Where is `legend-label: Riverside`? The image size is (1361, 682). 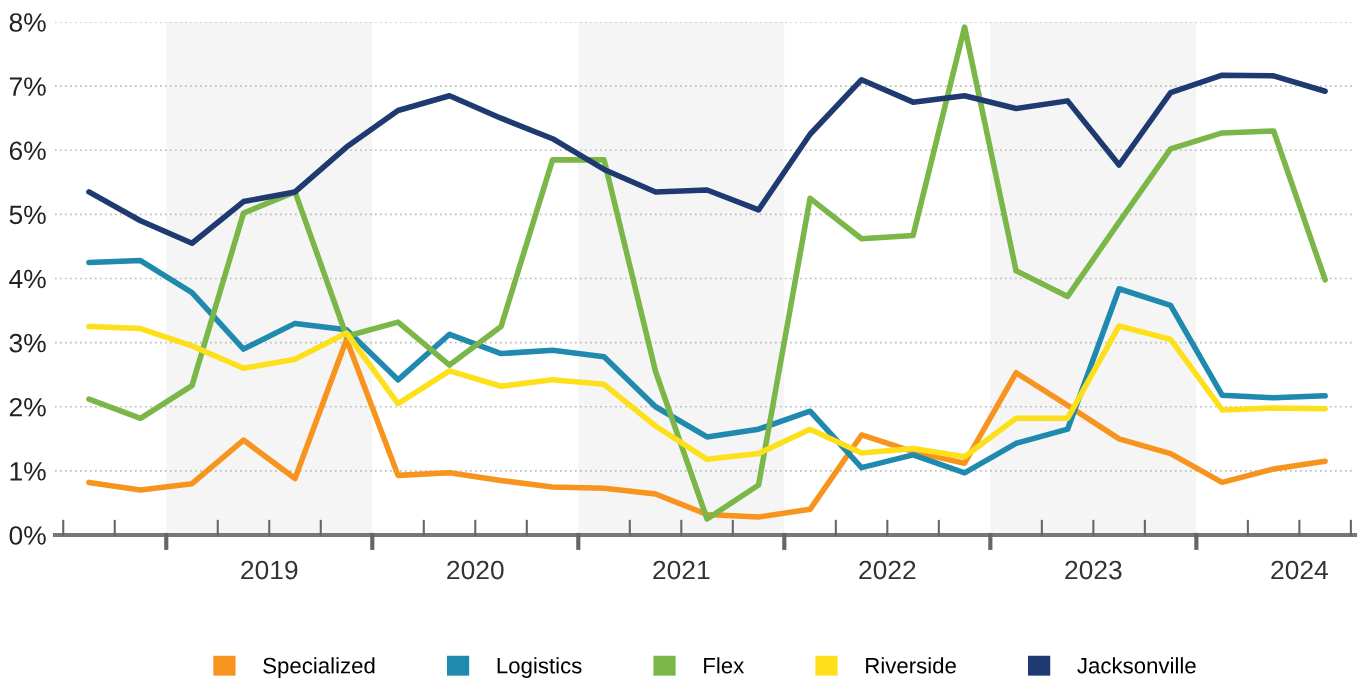 legend-label: Riverside is located at coordinates (911, 665).